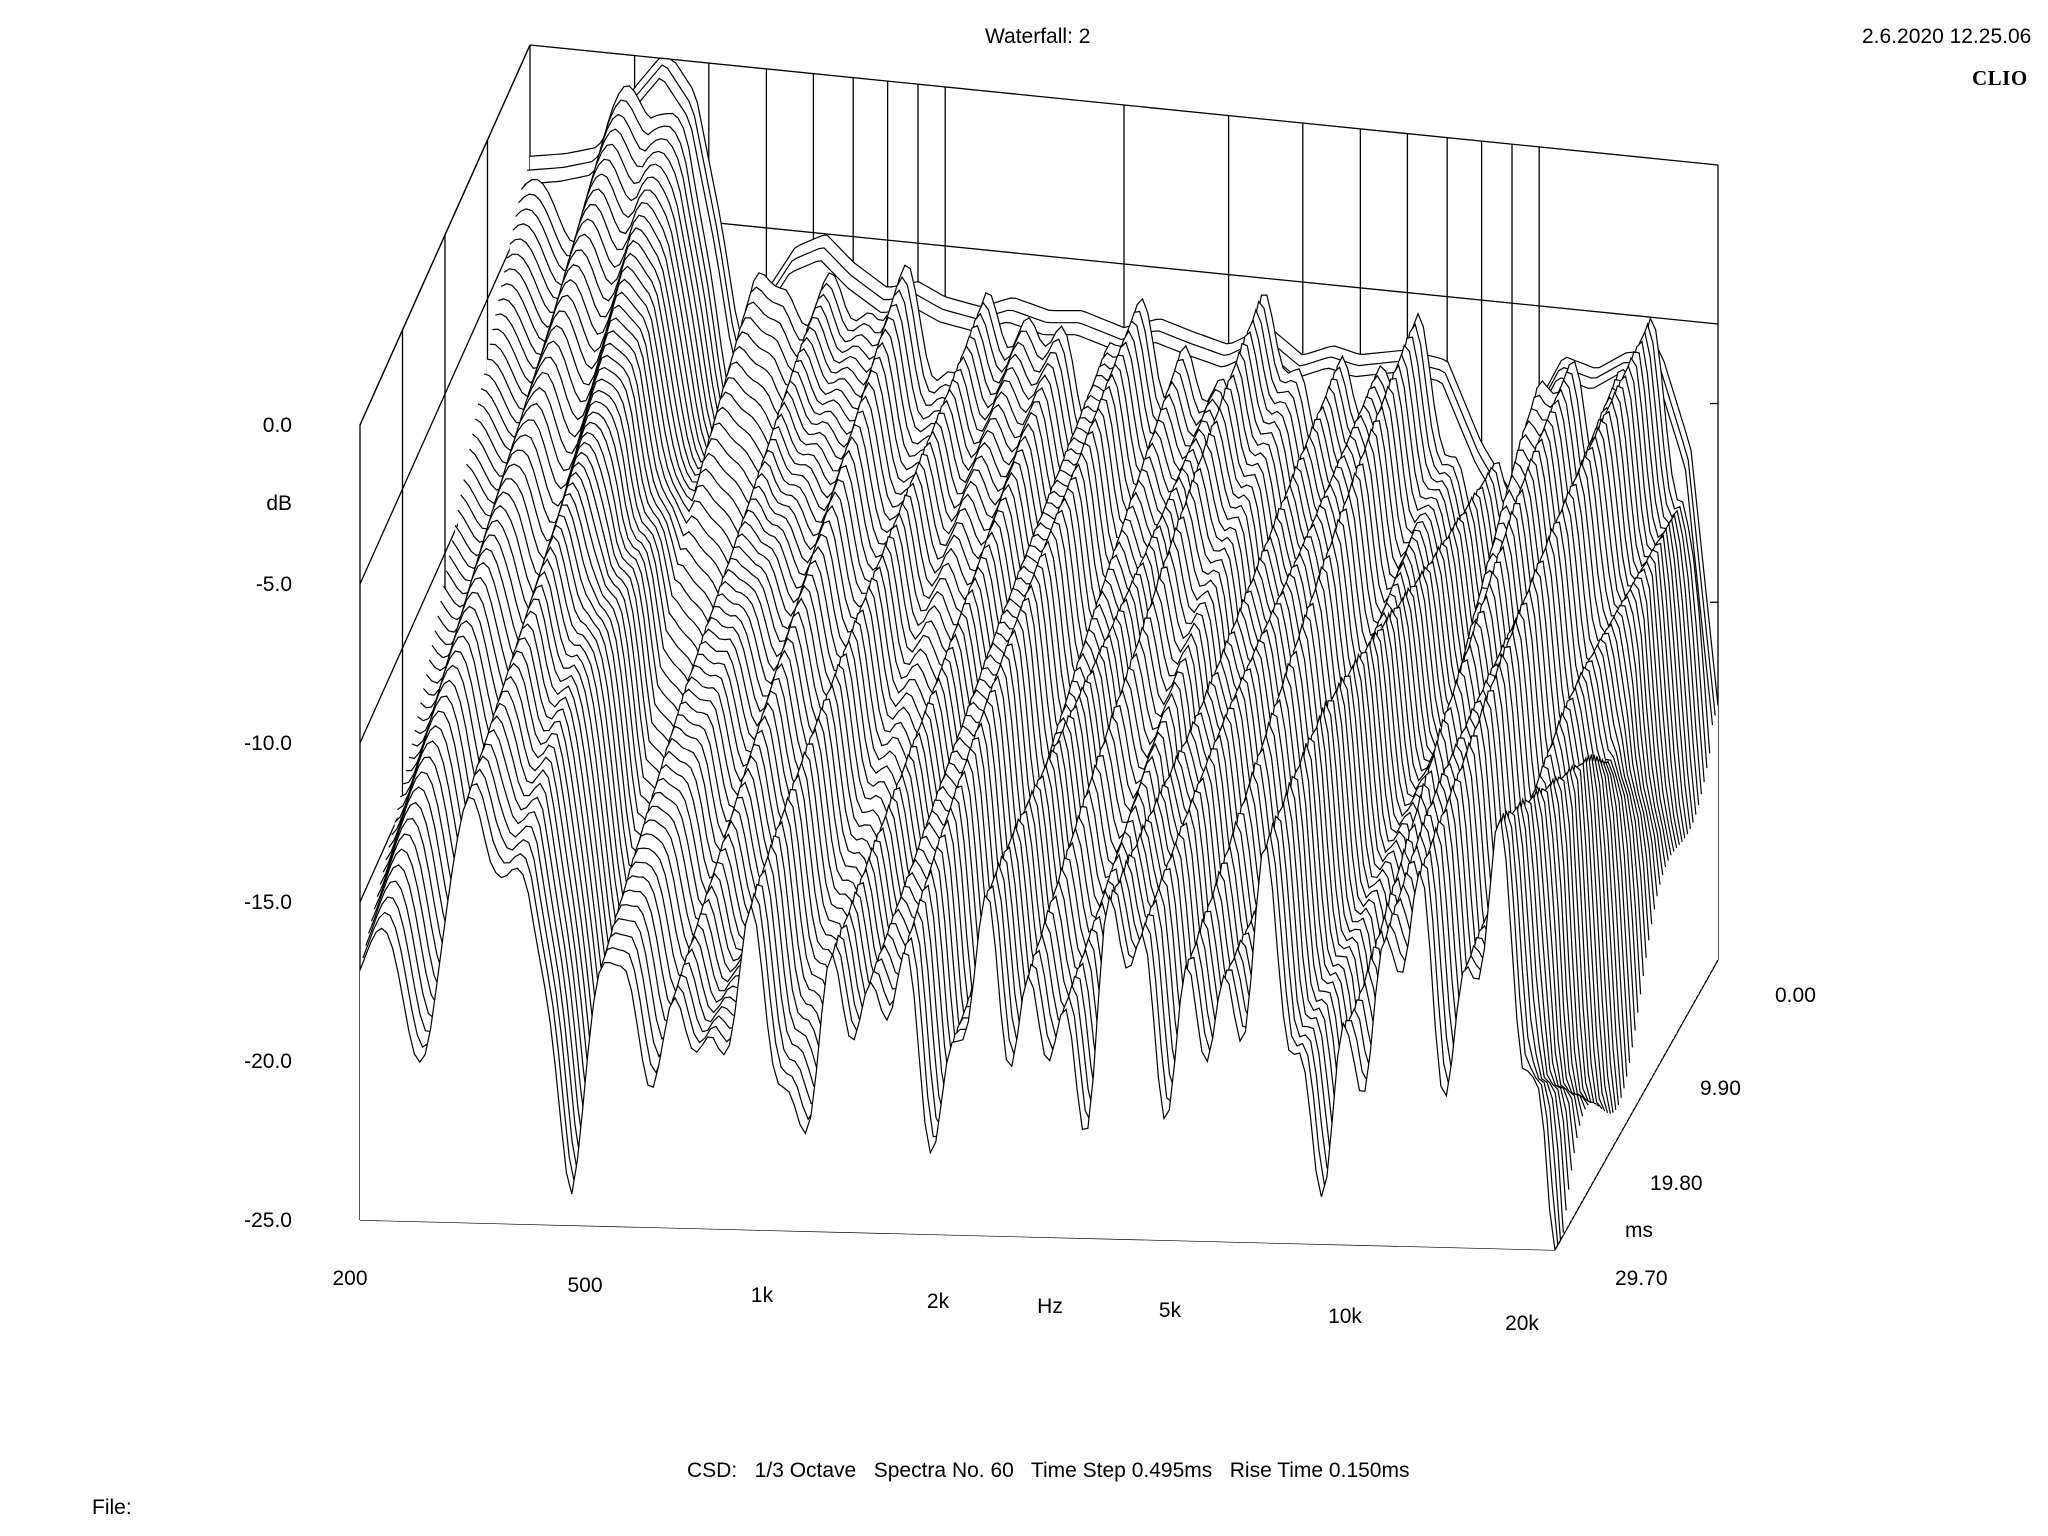  I want to click on z-tick-label: 29.70, so click(1641, 1278).